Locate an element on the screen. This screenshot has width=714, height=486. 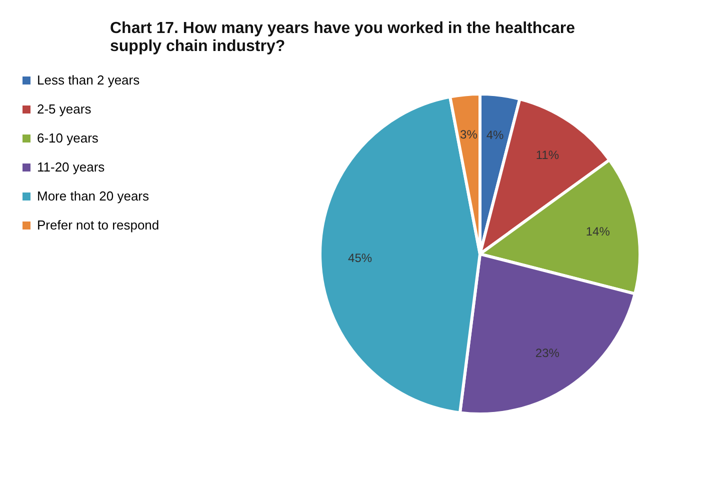
data-label: 23% is located at coordinates (547, 353).